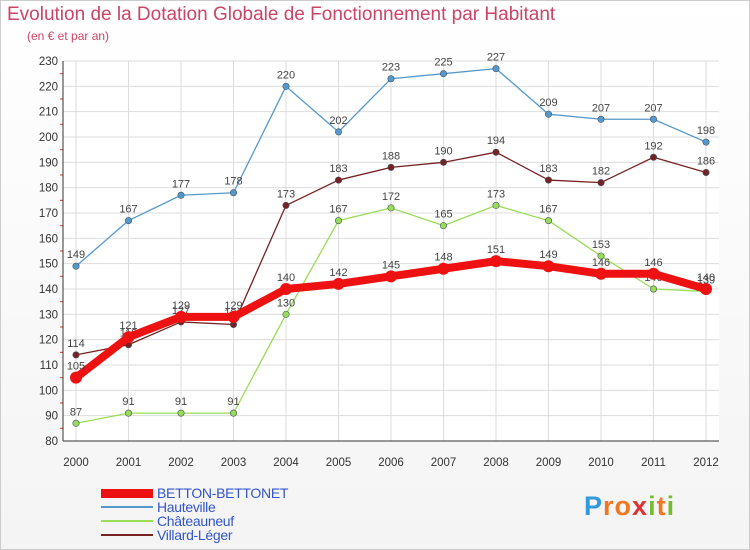 This screenshot has height=550, width=750. Describe the element at coordinates (48, 163) in the screenshot. I see `y-tick-label: 190` at that location.